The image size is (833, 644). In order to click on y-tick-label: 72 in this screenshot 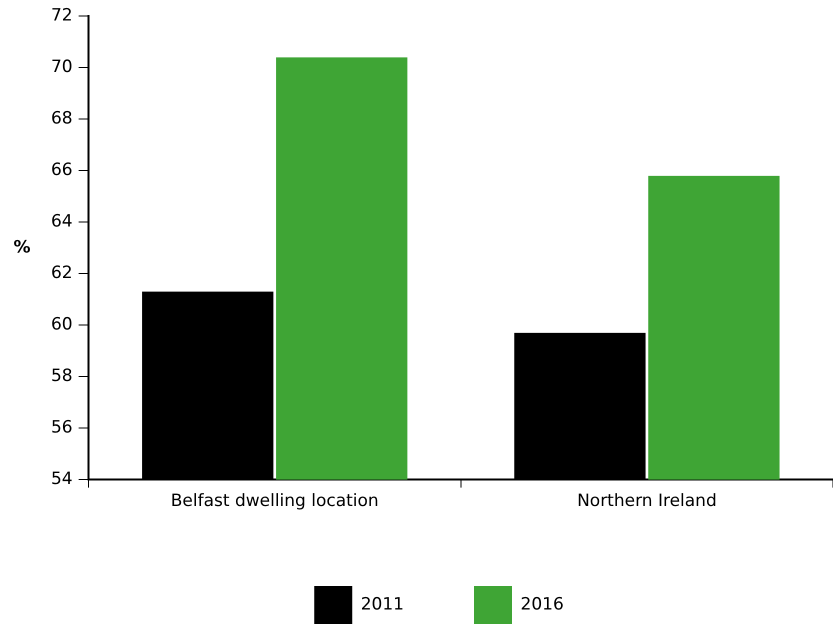, I will do `click(61, 16)`.